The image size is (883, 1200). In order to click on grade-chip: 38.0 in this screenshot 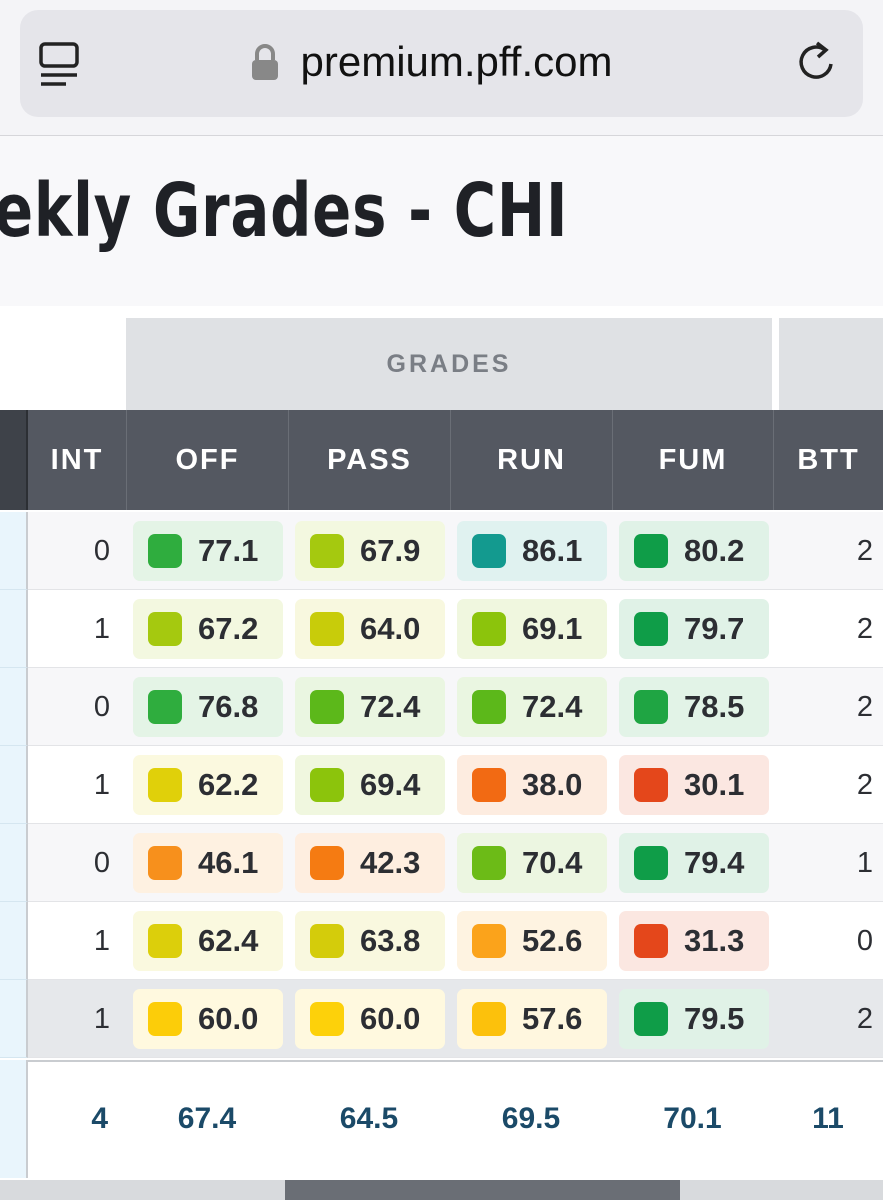, I will do `click(532, 785)`.